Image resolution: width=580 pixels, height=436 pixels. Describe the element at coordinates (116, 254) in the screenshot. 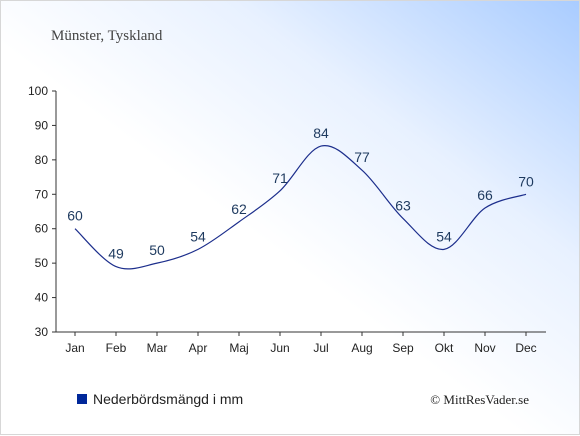

I see `data-label: 49` at that location.